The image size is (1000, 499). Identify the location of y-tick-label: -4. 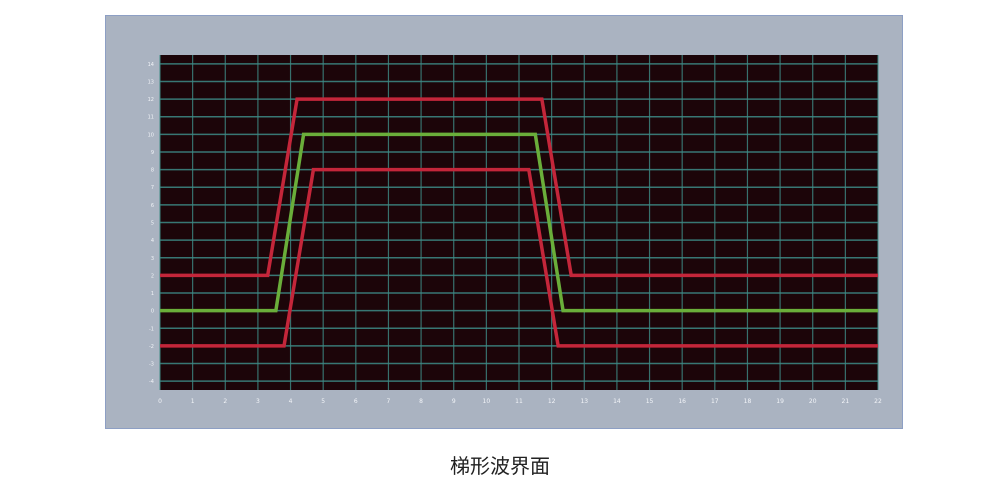
(151, 382).